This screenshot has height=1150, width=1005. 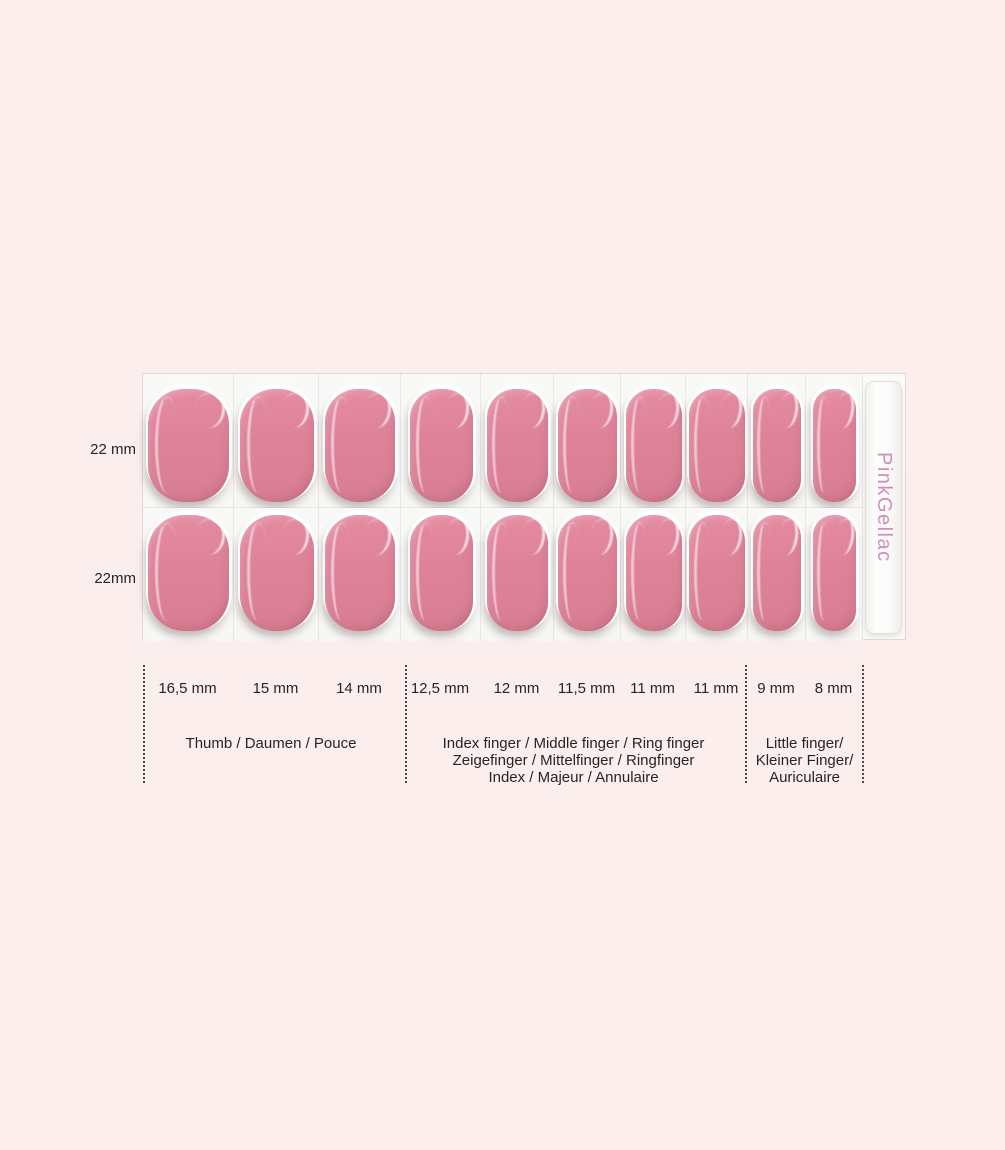 What do you see at coordinates (833, 688) in the screenshot?
I see `size-label: 8 mm` at bounding box center [833, 688].